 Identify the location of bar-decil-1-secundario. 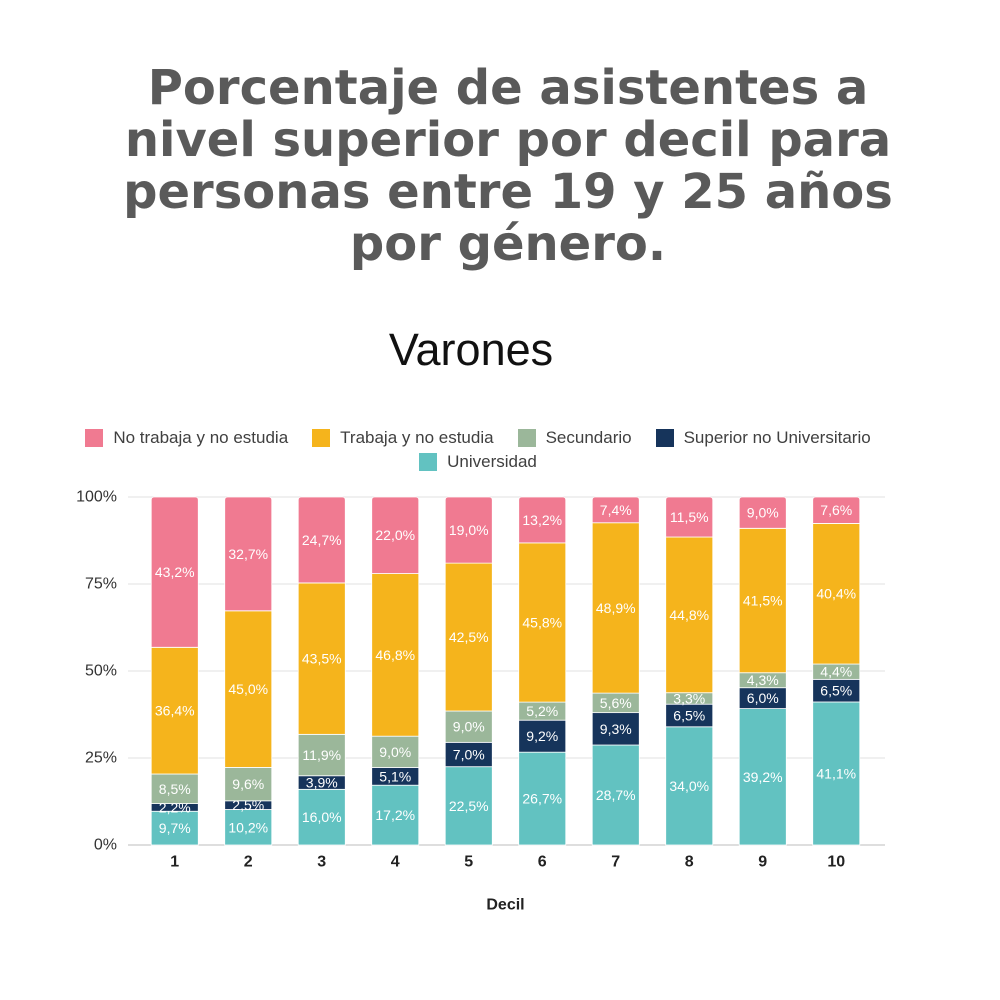
(174, 788).